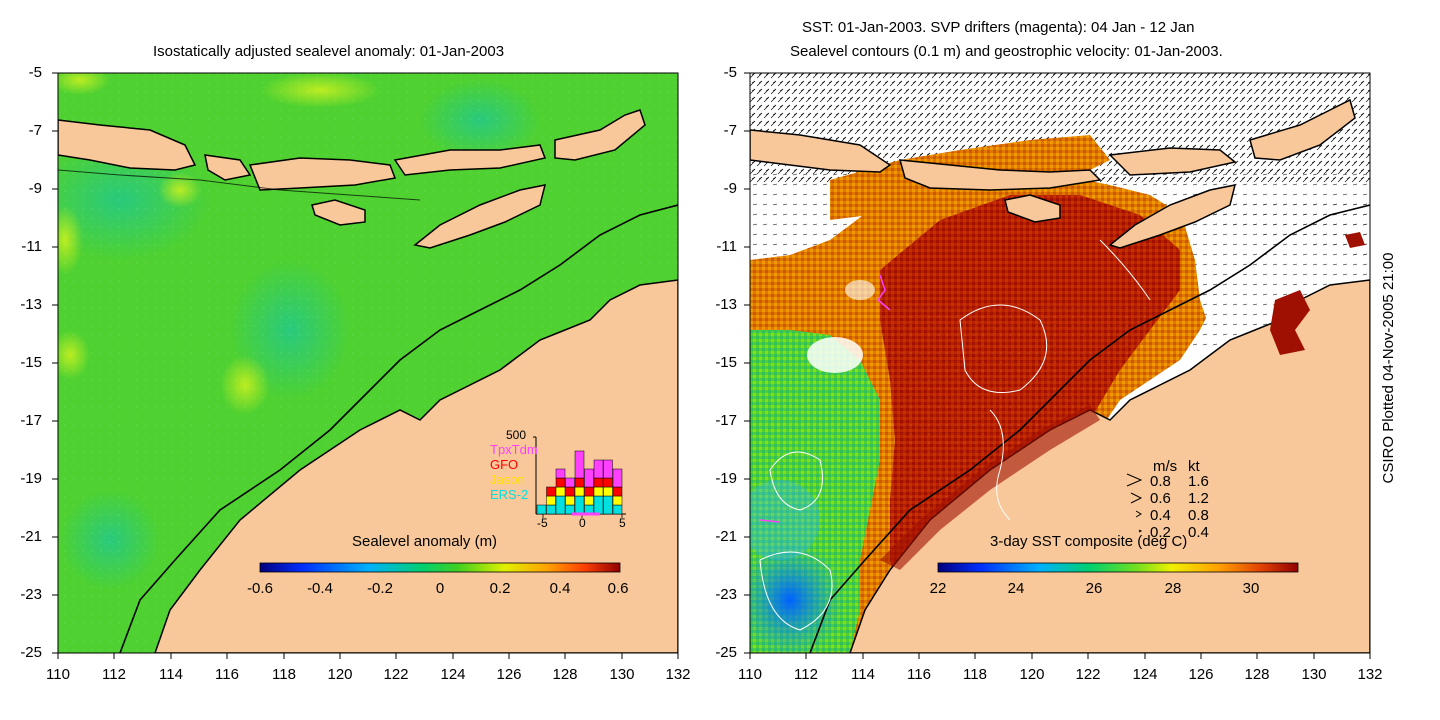 The height and width of the screenshot is (720, 1440). What do you see at coordinates (507, 479) in the screenshot?
I see `inset-legend-jason: Jason` at bounding box center [507, 479].